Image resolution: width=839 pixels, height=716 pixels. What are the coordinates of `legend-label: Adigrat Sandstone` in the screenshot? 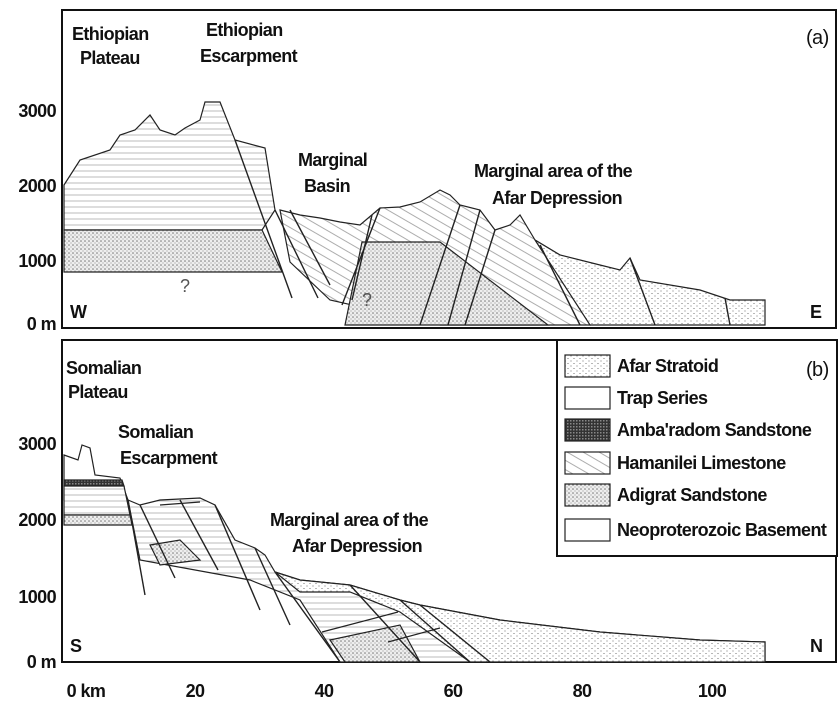 It's located at (692, 495).